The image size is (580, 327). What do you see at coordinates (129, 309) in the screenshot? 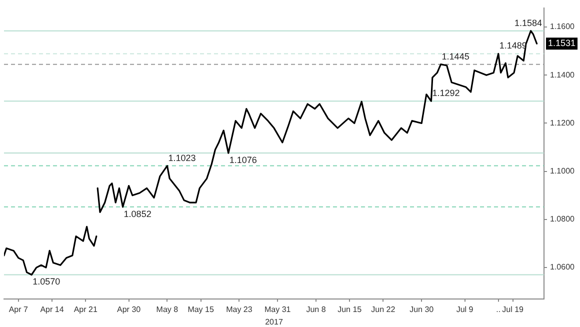
I see `x-tick-label: Apr 30` at bounding box center [129, 309].